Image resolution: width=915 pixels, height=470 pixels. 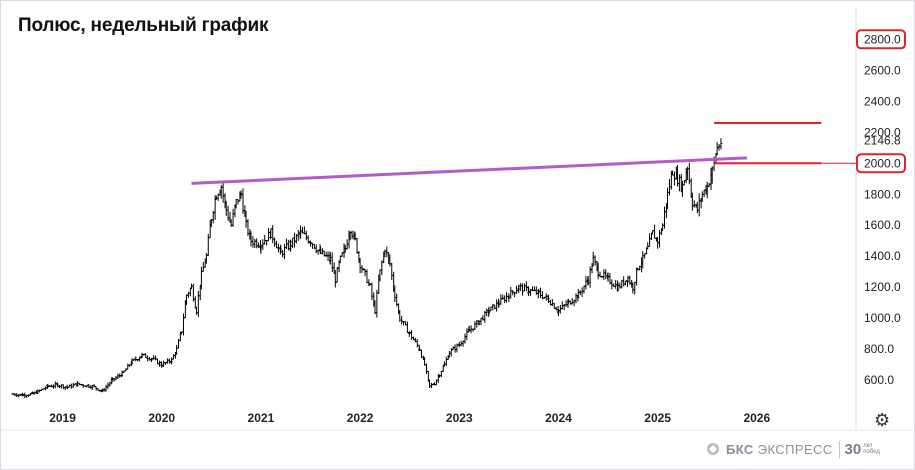 I want to click on y-tick-label: 1400.0, so click(x=882, y=256).